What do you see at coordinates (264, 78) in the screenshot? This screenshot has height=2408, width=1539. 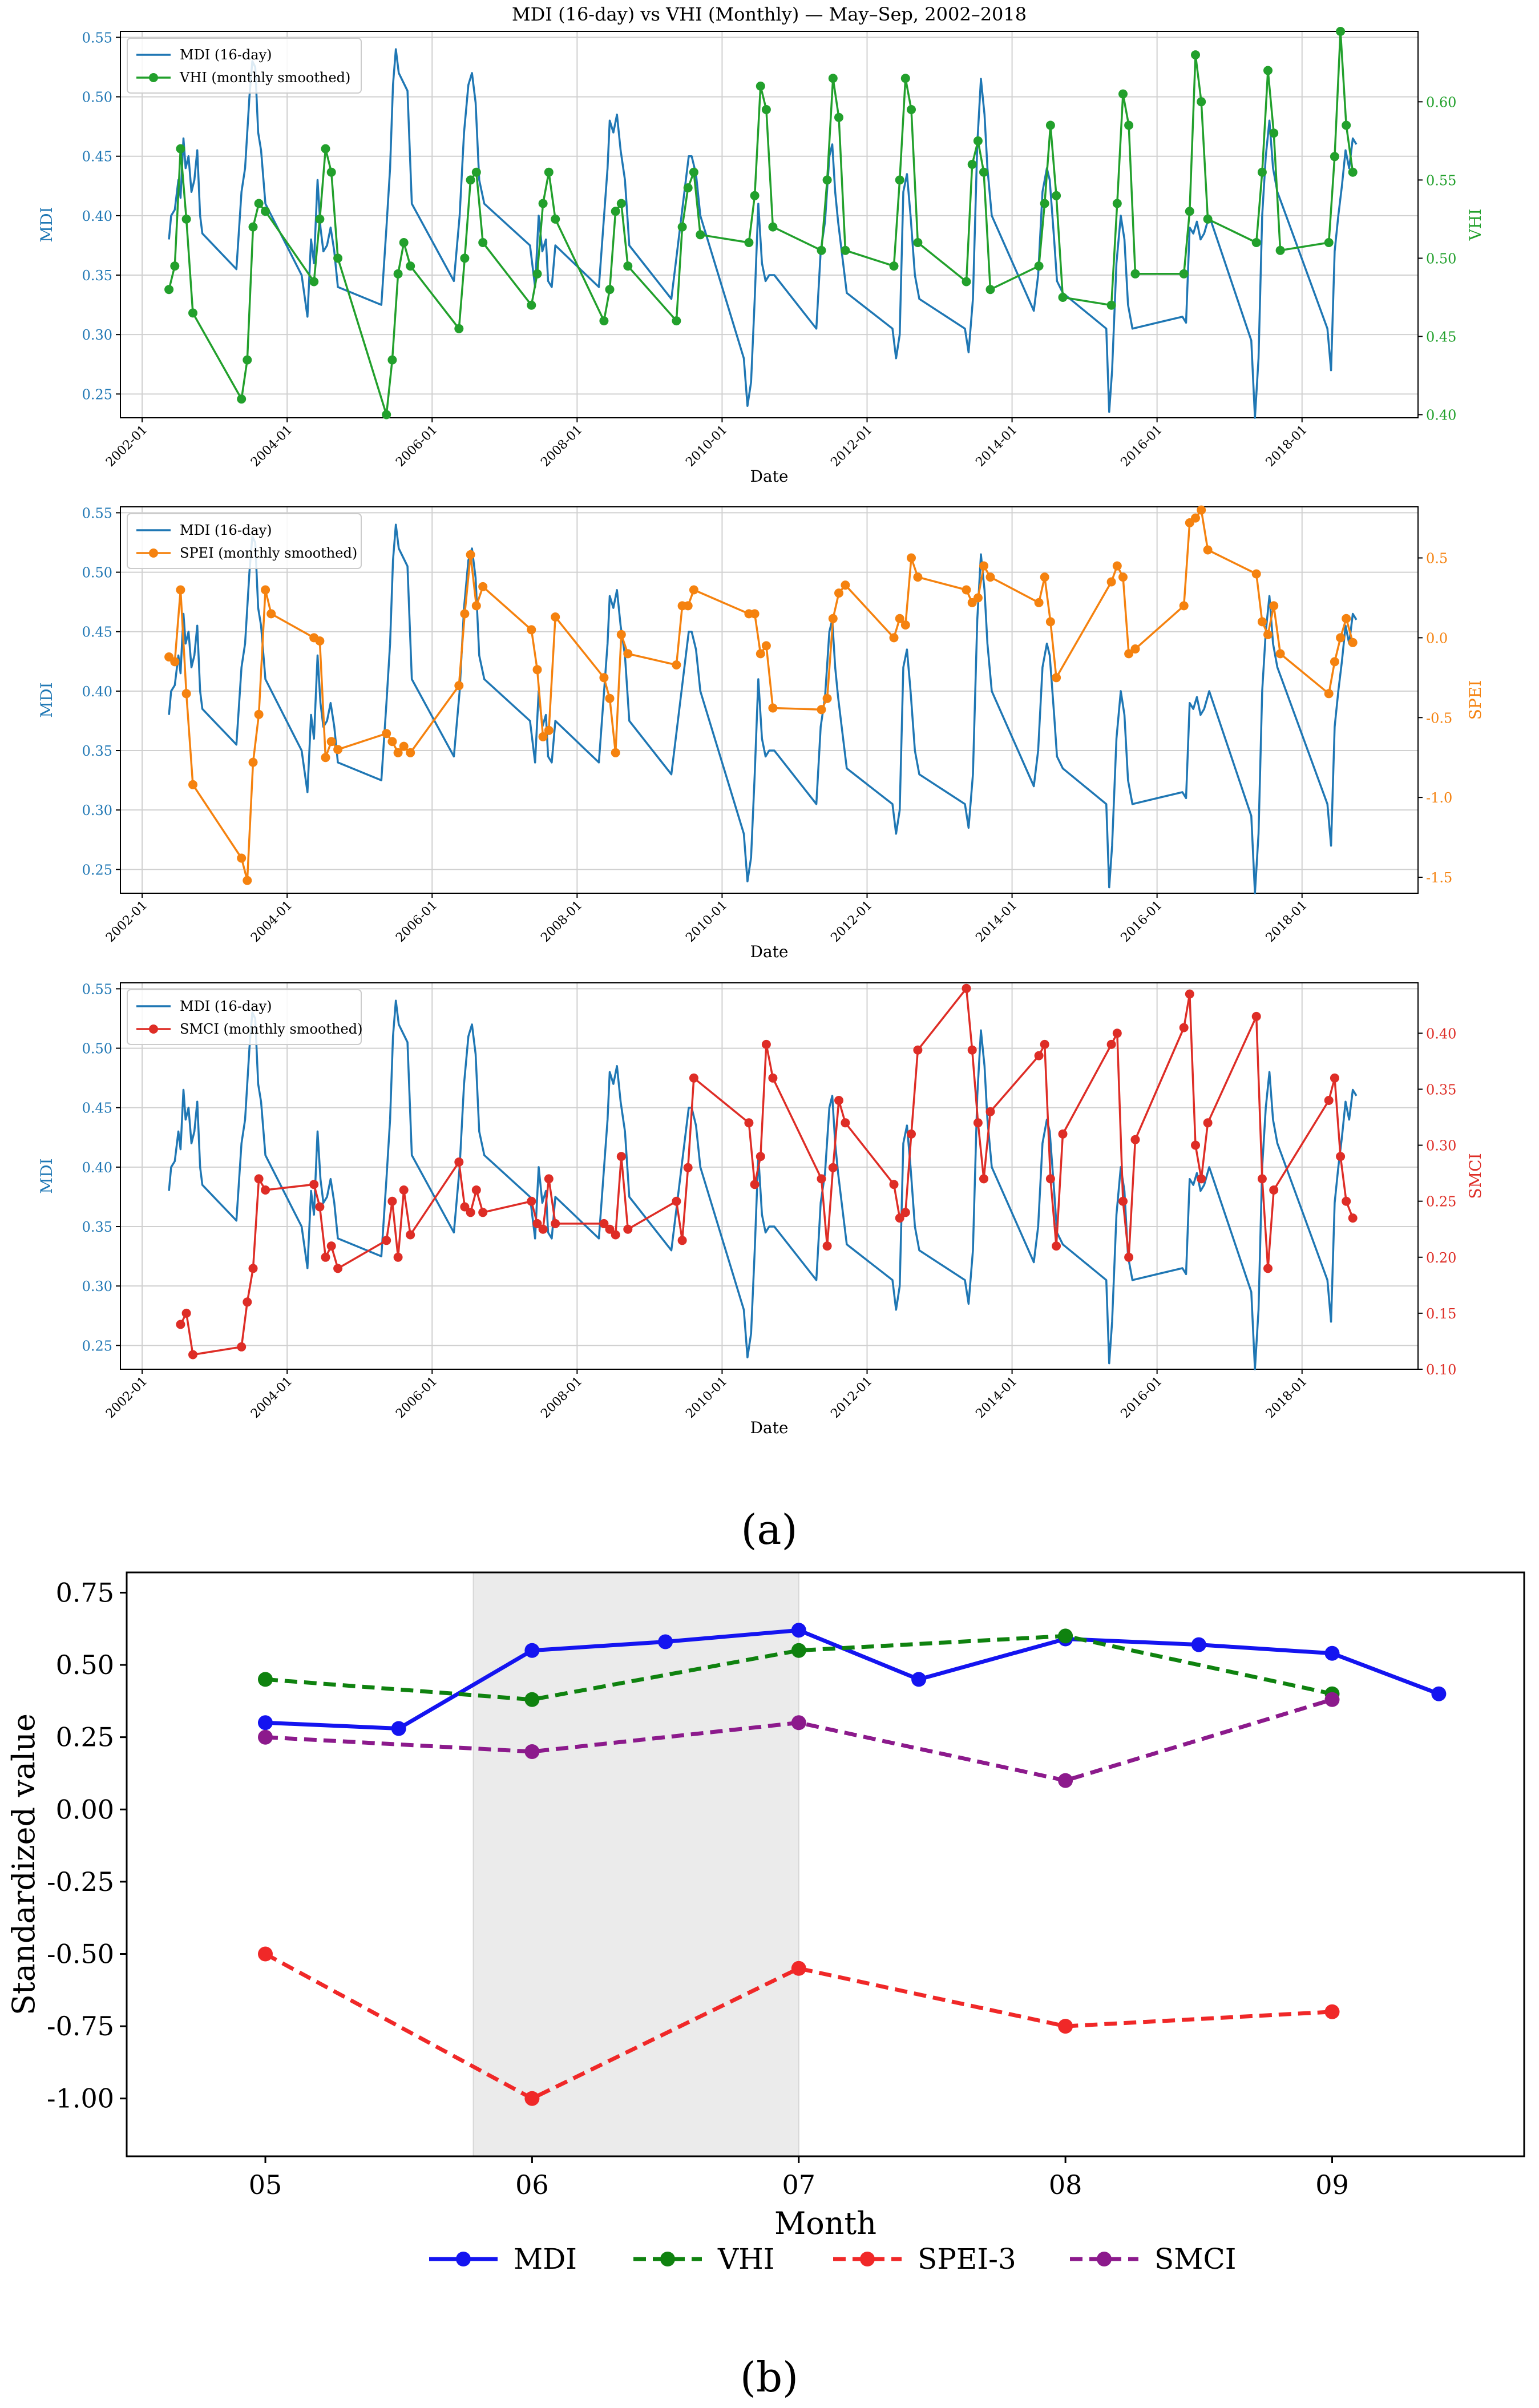 I see `legend-label-right: VHI (monthly smoothed)` at bounding box center [264, 78].